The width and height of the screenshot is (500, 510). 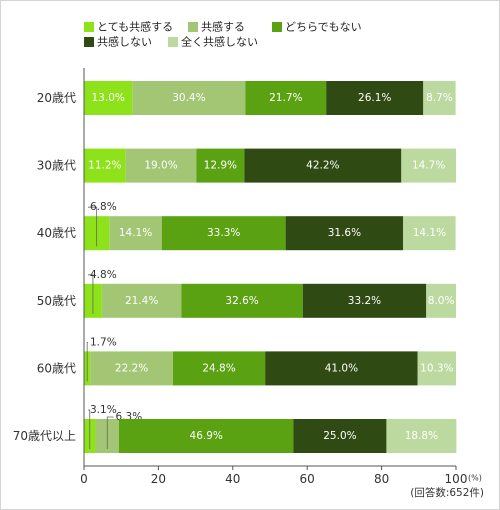 I want to click on data-label-0-2: 21.7%, so click(x=285, y=98).